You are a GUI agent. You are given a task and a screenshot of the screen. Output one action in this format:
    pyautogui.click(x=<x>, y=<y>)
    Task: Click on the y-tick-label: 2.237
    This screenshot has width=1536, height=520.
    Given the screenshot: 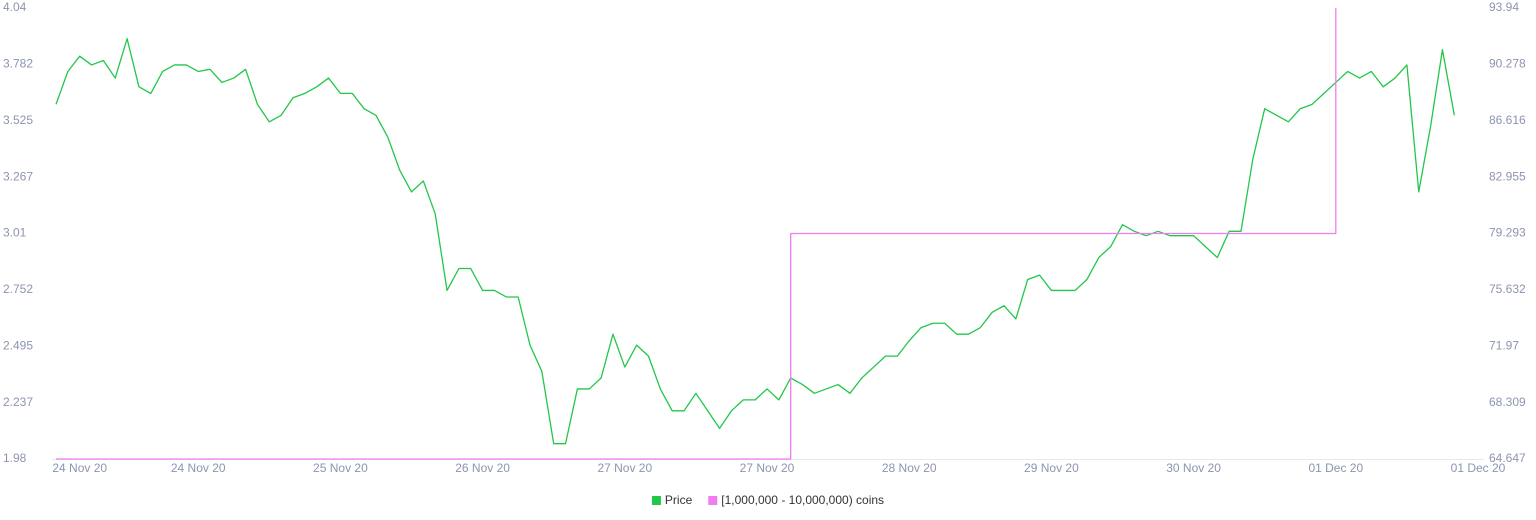 What is the action you would take?
    pyautogui.click(x=18, y=402)
    